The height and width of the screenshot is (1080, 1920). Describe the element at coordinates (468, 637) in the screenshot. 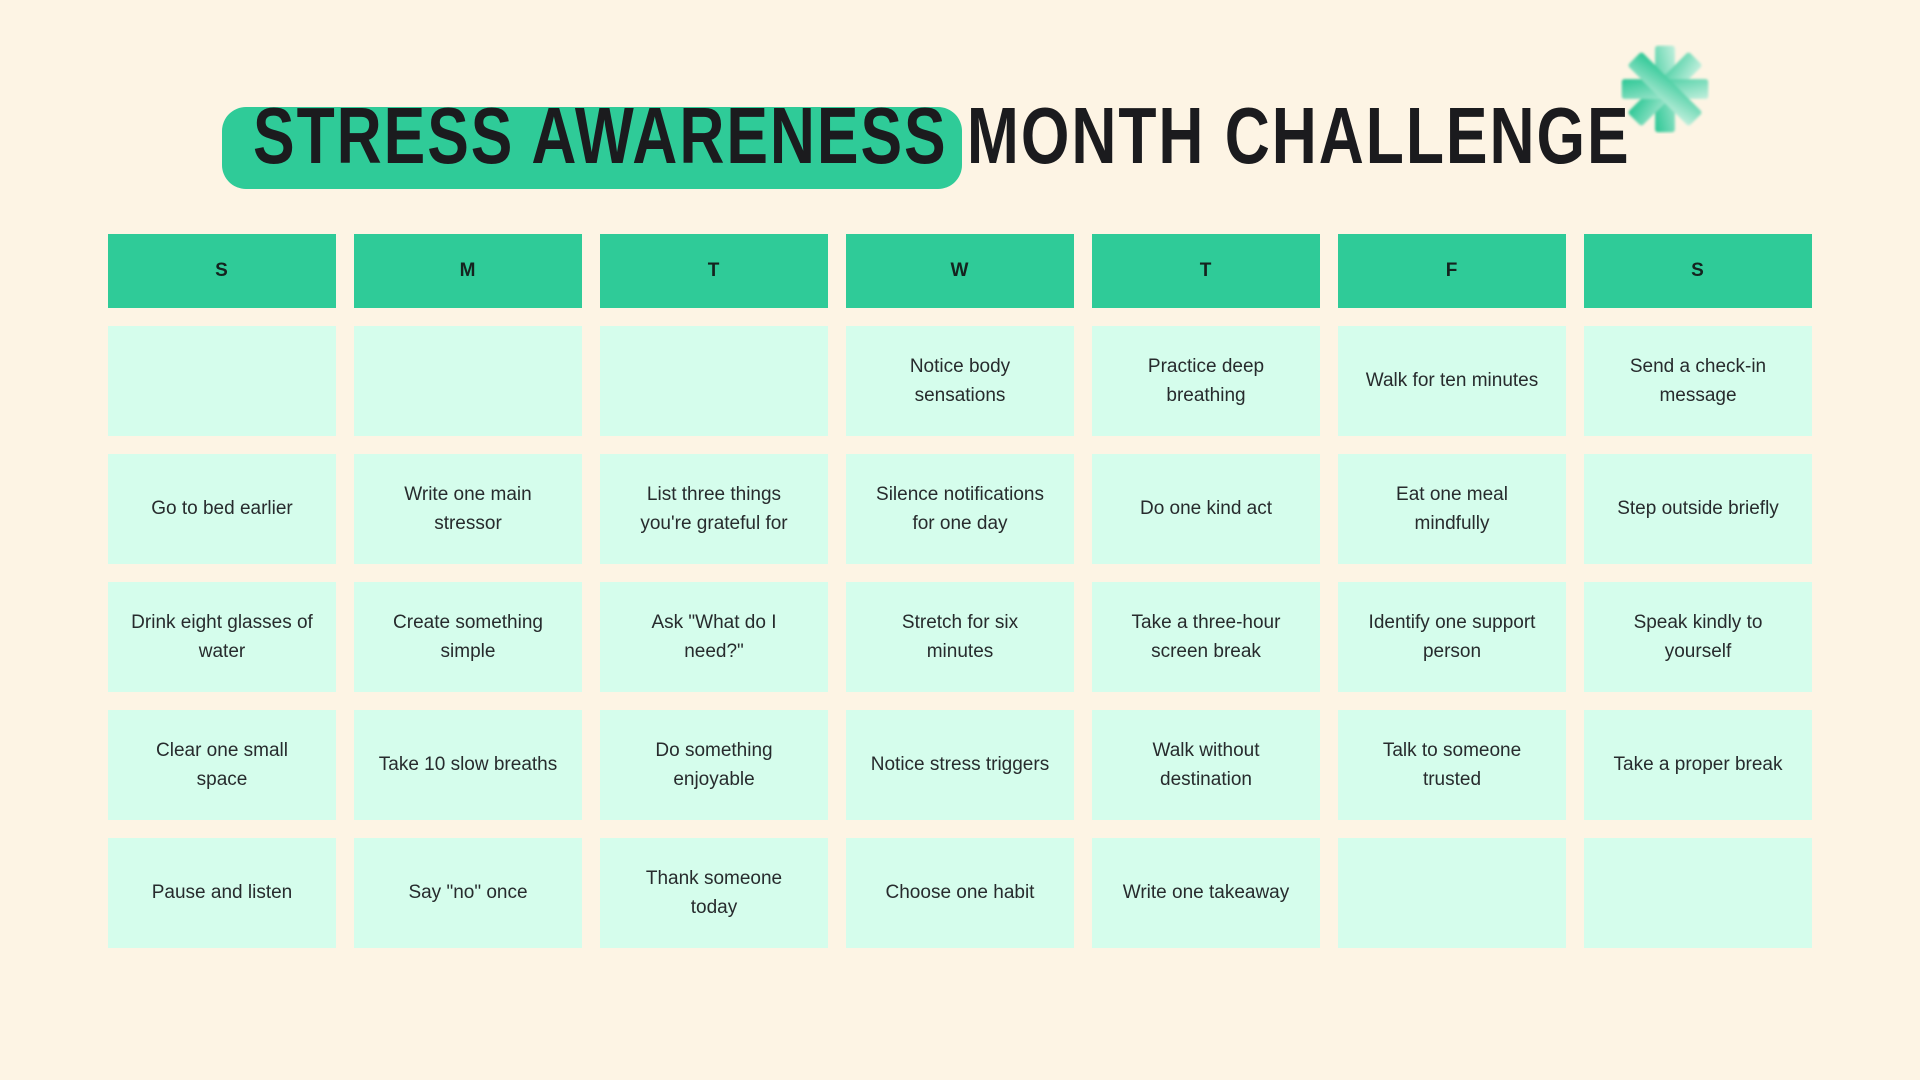

I see `challenge-cell: Create something simple` at that location.